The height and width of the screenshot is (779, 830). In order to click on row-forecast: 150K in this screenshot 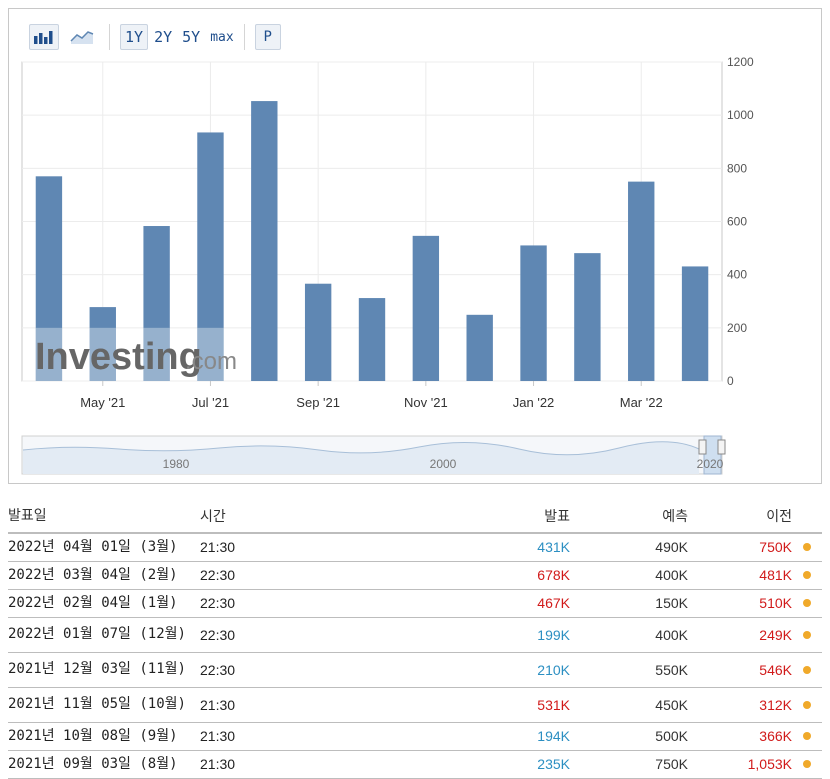, I will do `click(629, 603)`.